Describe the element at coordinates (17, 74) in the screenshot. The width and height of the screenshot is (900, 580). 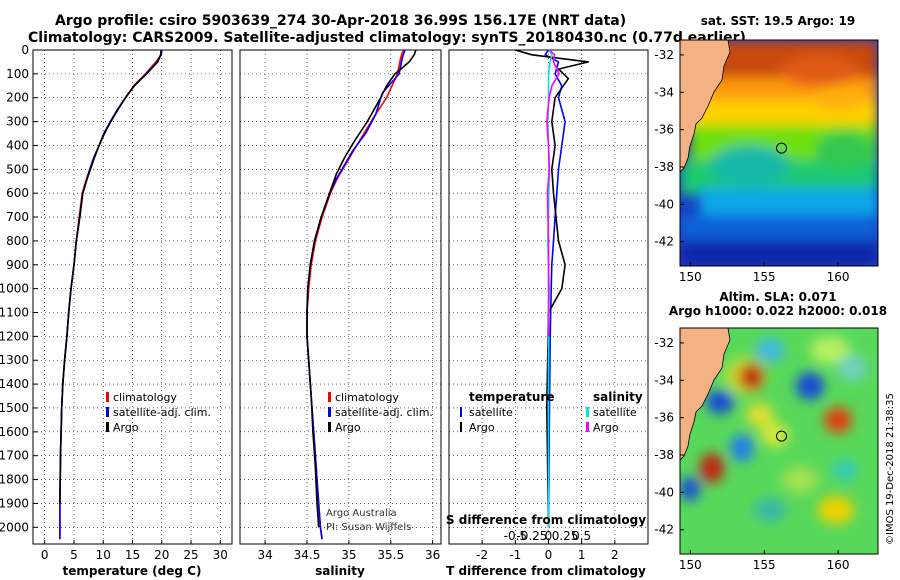
I see `depth-tick-label: 100` at that location.